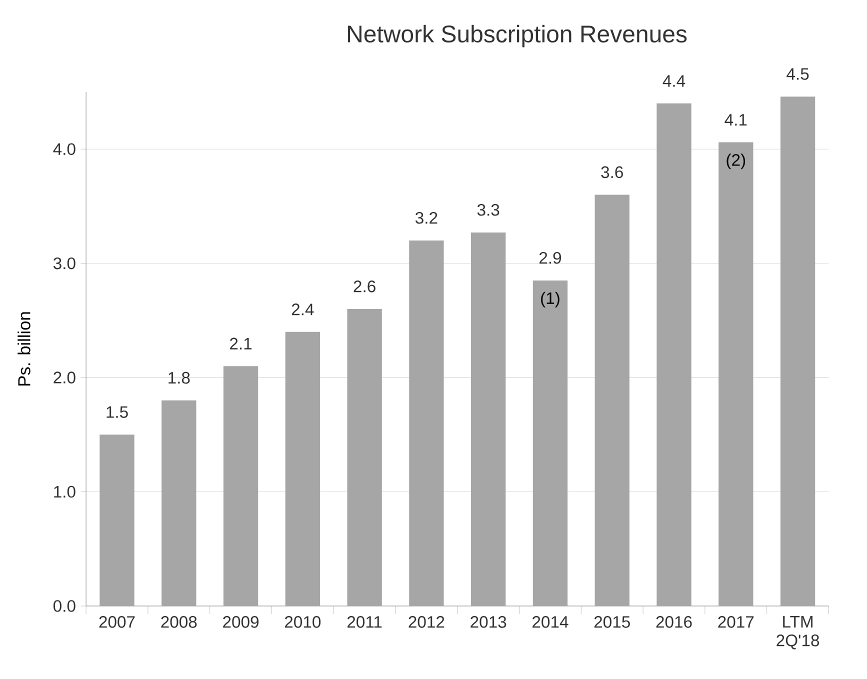 Image resolution: width=867 pixels, height=679 pixels. What do you see at coordinates (550, 258) in the screenshot?
I see `data-label: 2.9` at bounding box center [550, 258].